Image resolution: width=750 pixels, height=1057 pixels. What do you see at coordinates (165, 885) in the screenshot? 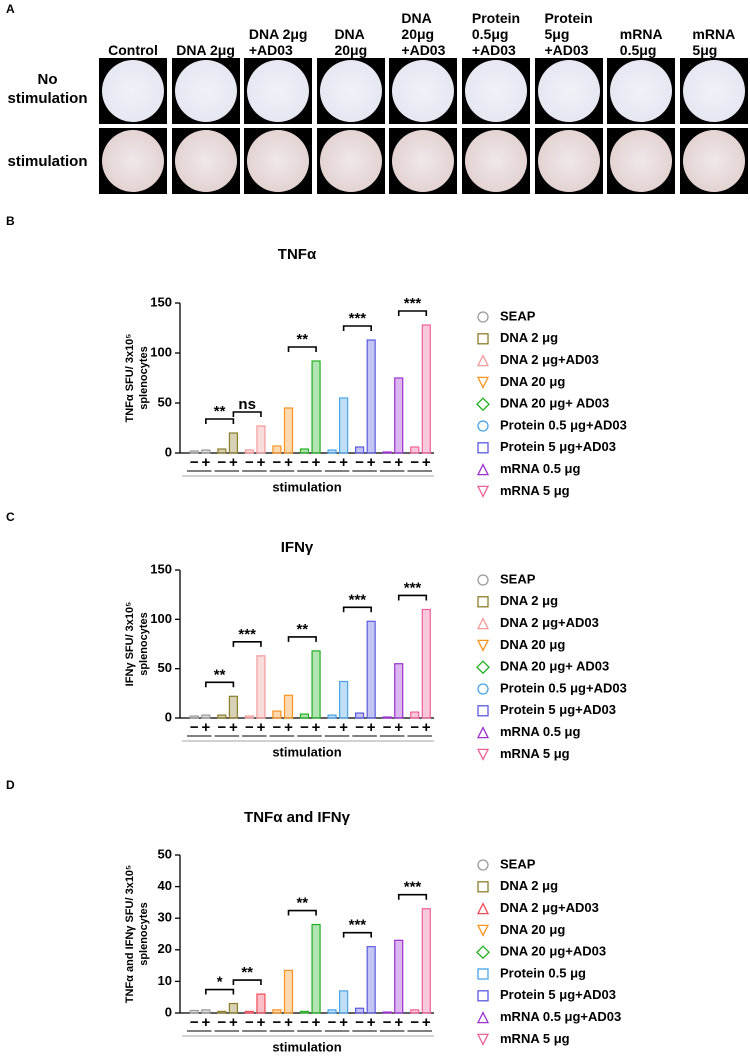
I see `y-tick-label: 40` at bounding box center [165, 885].